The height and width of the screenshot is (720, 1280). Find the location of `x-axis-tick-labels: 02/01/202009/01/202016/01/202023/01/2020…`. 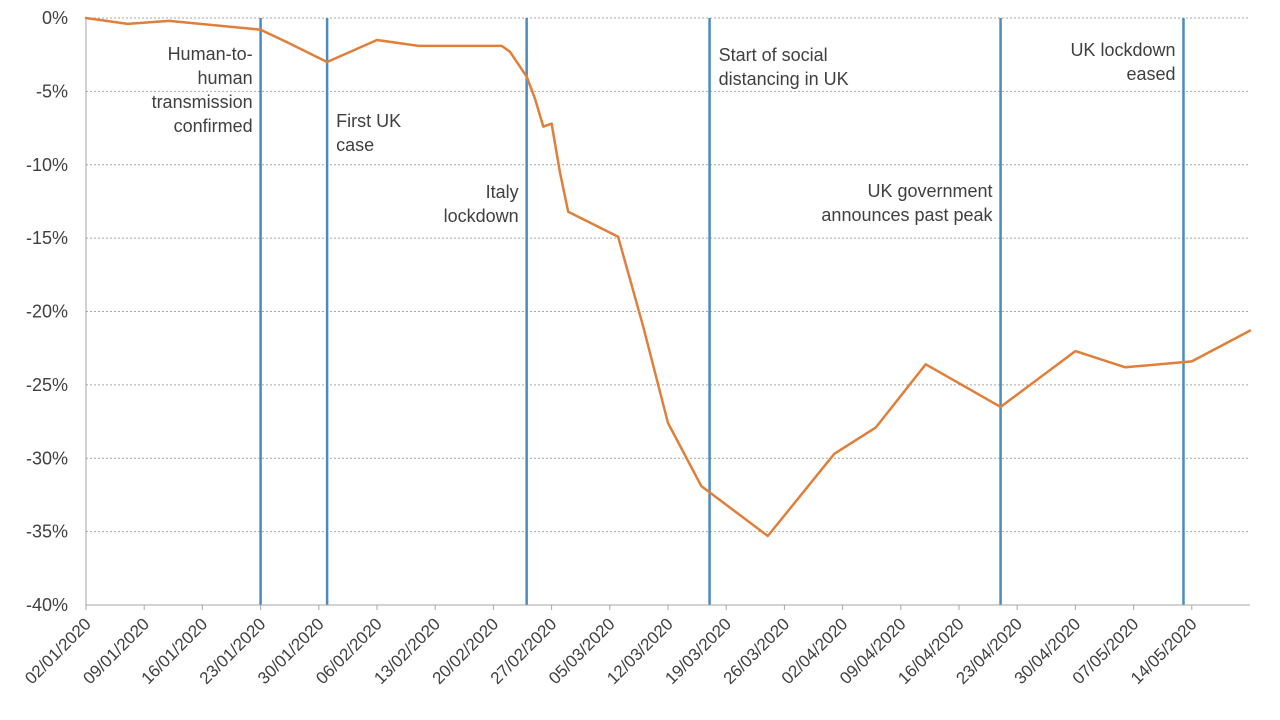

x-axis-tick-labels: 02/01/202009/01/202016/01/202023/01/2020… is located at coordinates (610, 651).